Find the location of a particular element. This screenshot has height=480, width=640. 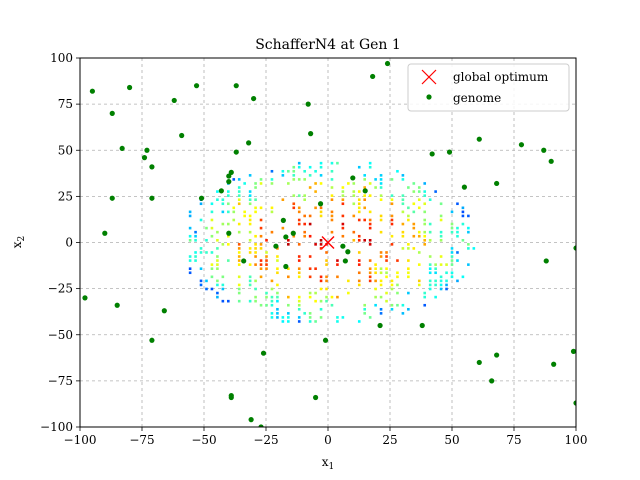

y-tick-label: −50 is located at coordinates (60, 335).